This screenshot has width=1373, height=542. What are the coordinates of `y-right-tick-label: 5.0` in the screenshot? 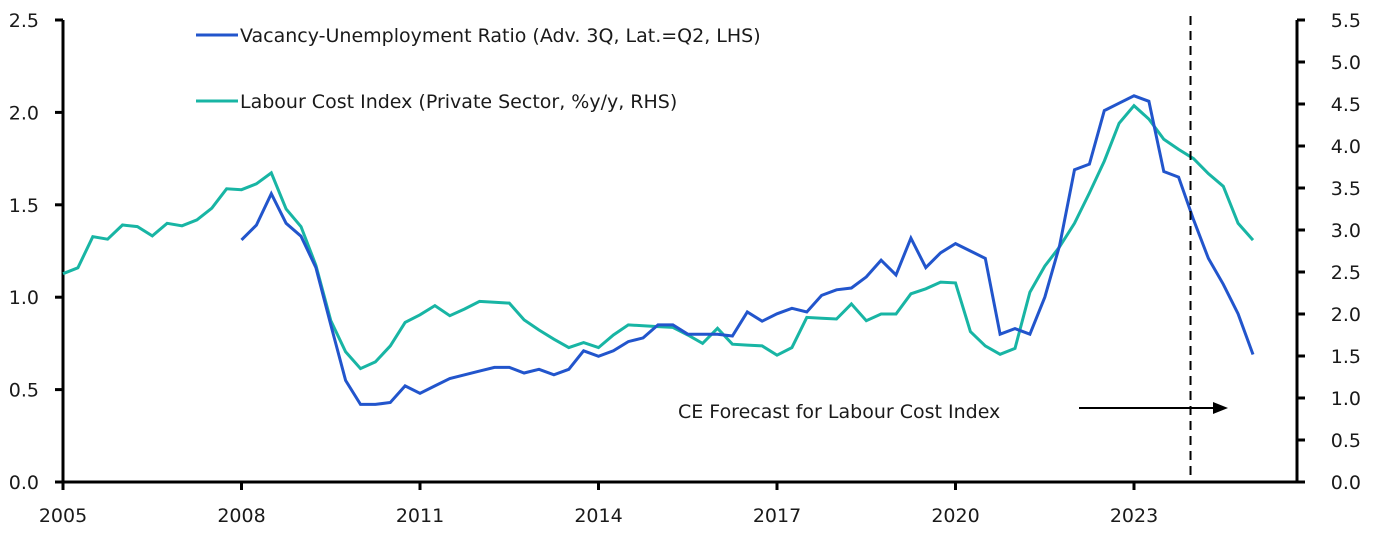 It's located at (1346, 63).